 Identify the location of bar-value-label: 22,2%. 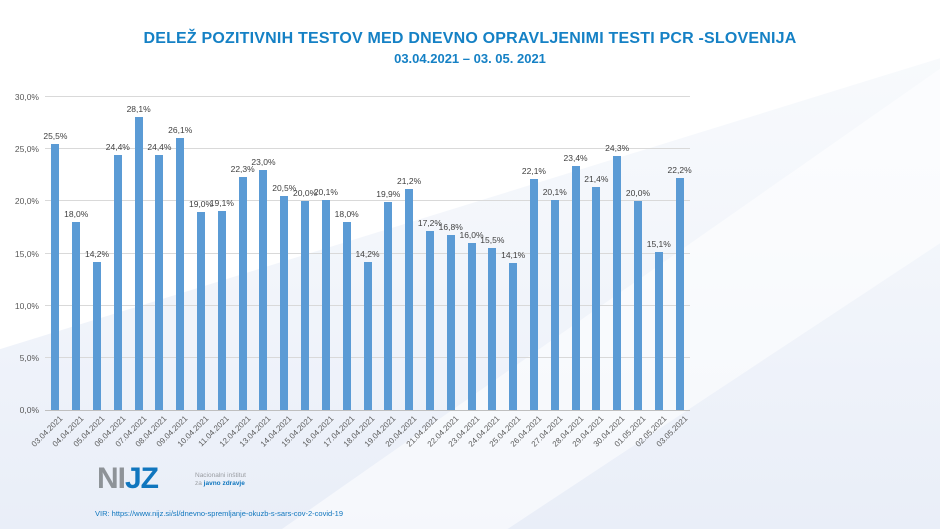
(679, 170).